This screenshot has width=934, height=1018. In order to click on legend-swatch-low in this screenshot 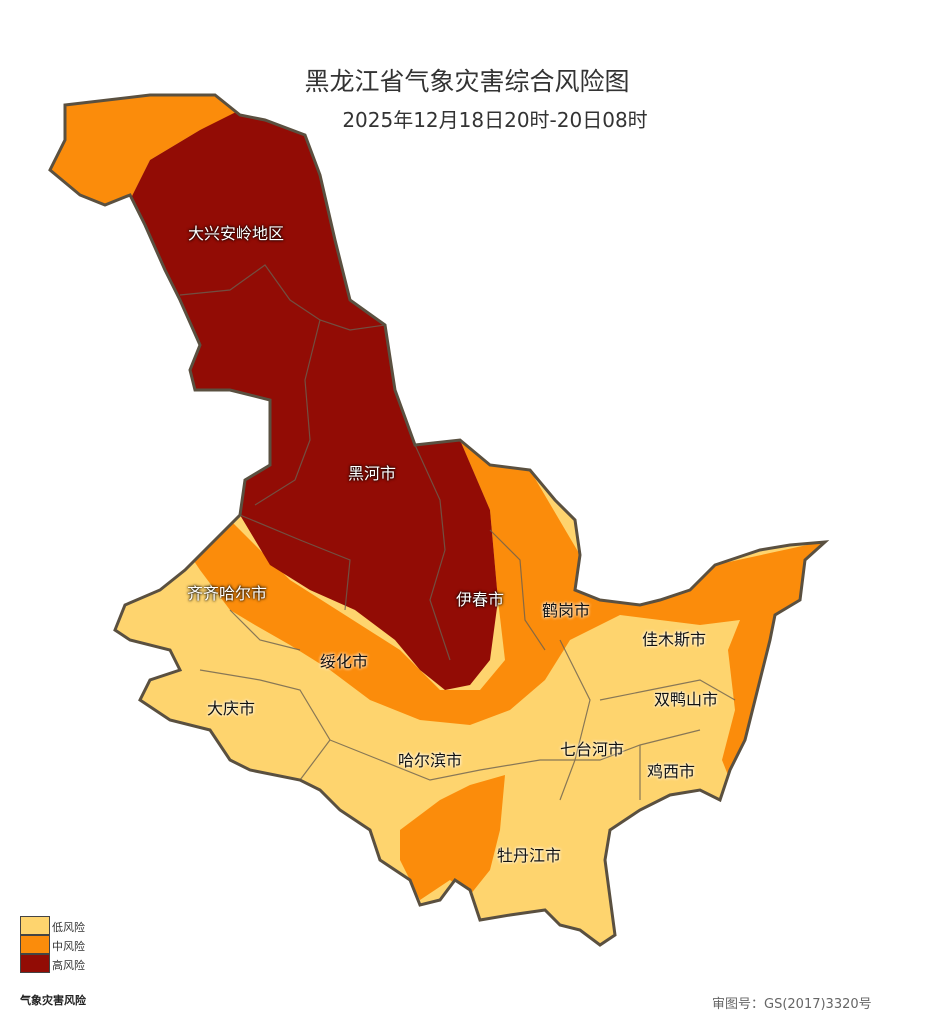, I will do `click(35, 925)`.